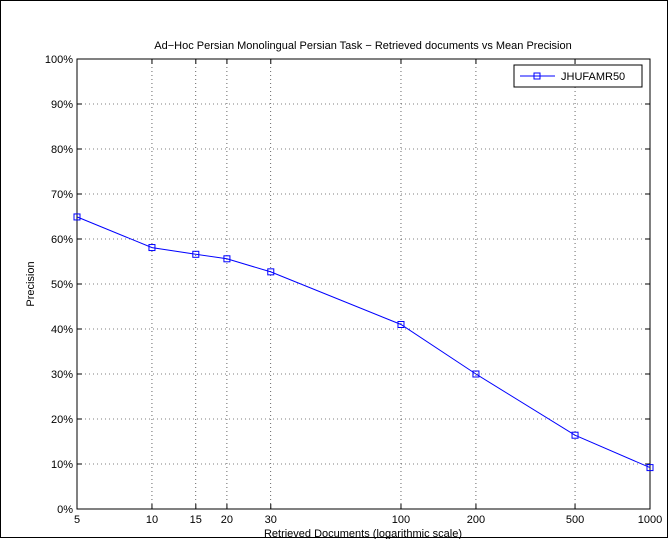 This screenshot has width=668, height=544. What do you see at coordinates (62, 195) in the screenshot?
I see `y-tick-label: 70%` at bounding box center [62, 195].